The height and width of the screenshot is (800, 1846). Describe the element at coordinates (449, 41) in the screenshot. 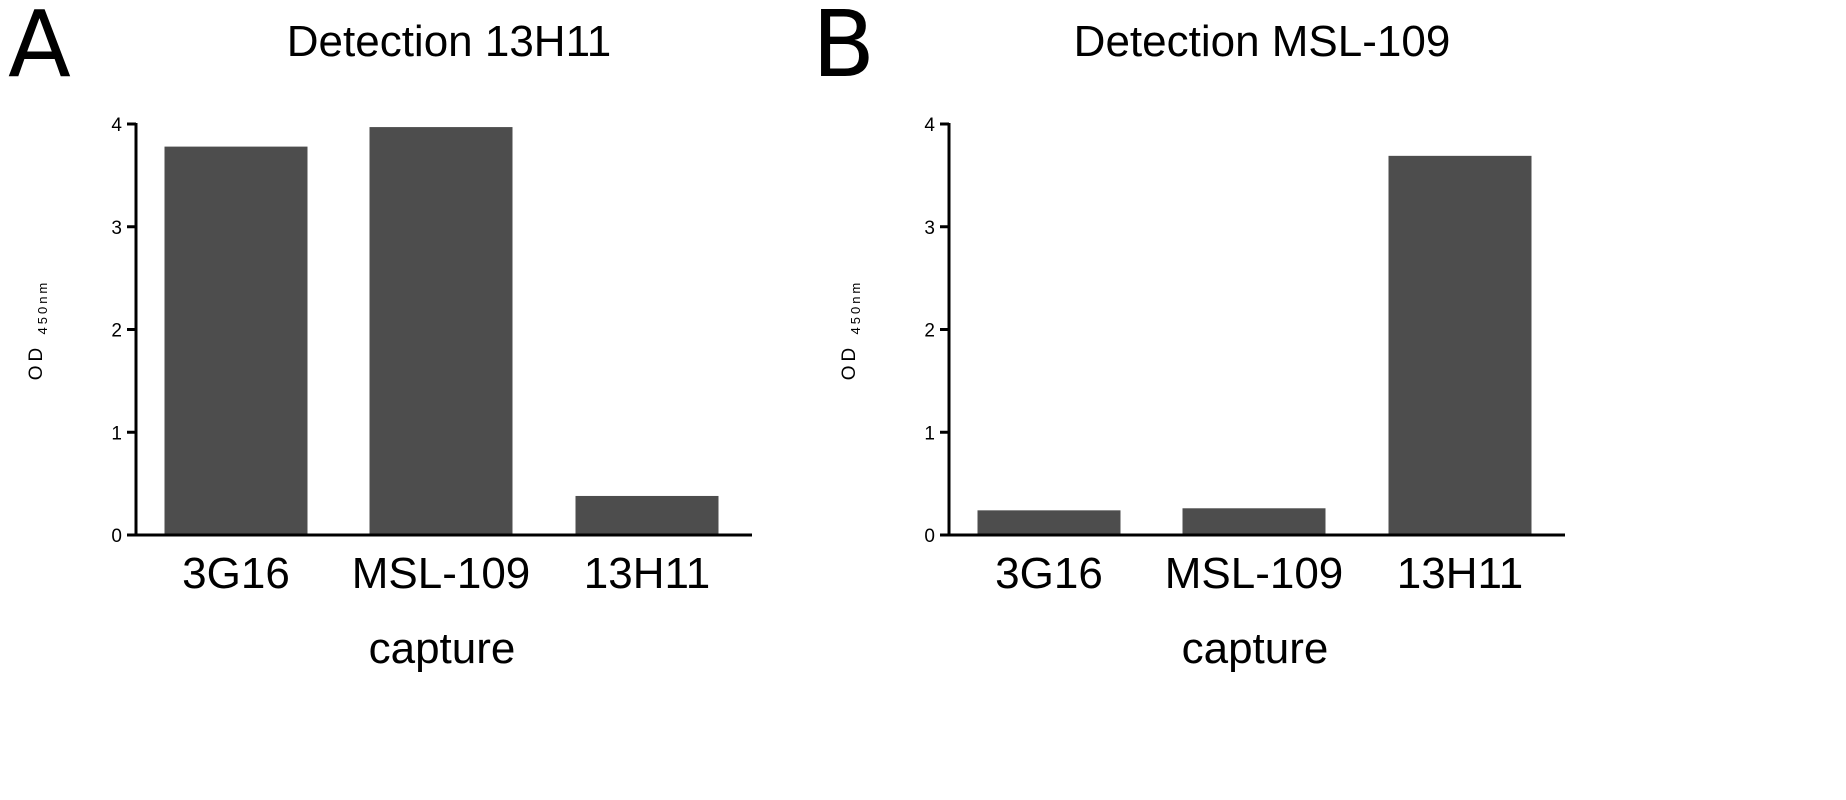

I see `chart-title: Detection 13H11` at that location.